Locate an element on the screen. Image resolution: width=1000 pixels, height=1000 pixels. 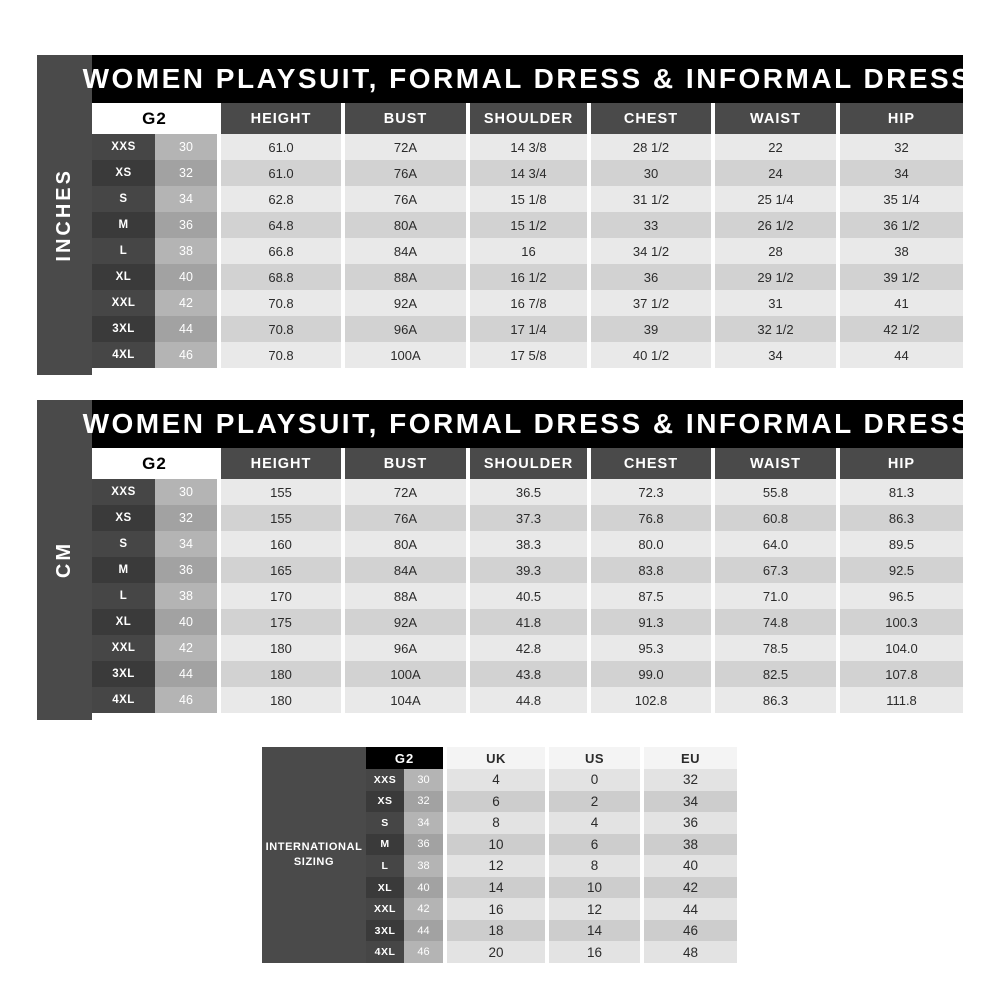
cell-shoulder: 38.3 is located at coordinates (526, 544).